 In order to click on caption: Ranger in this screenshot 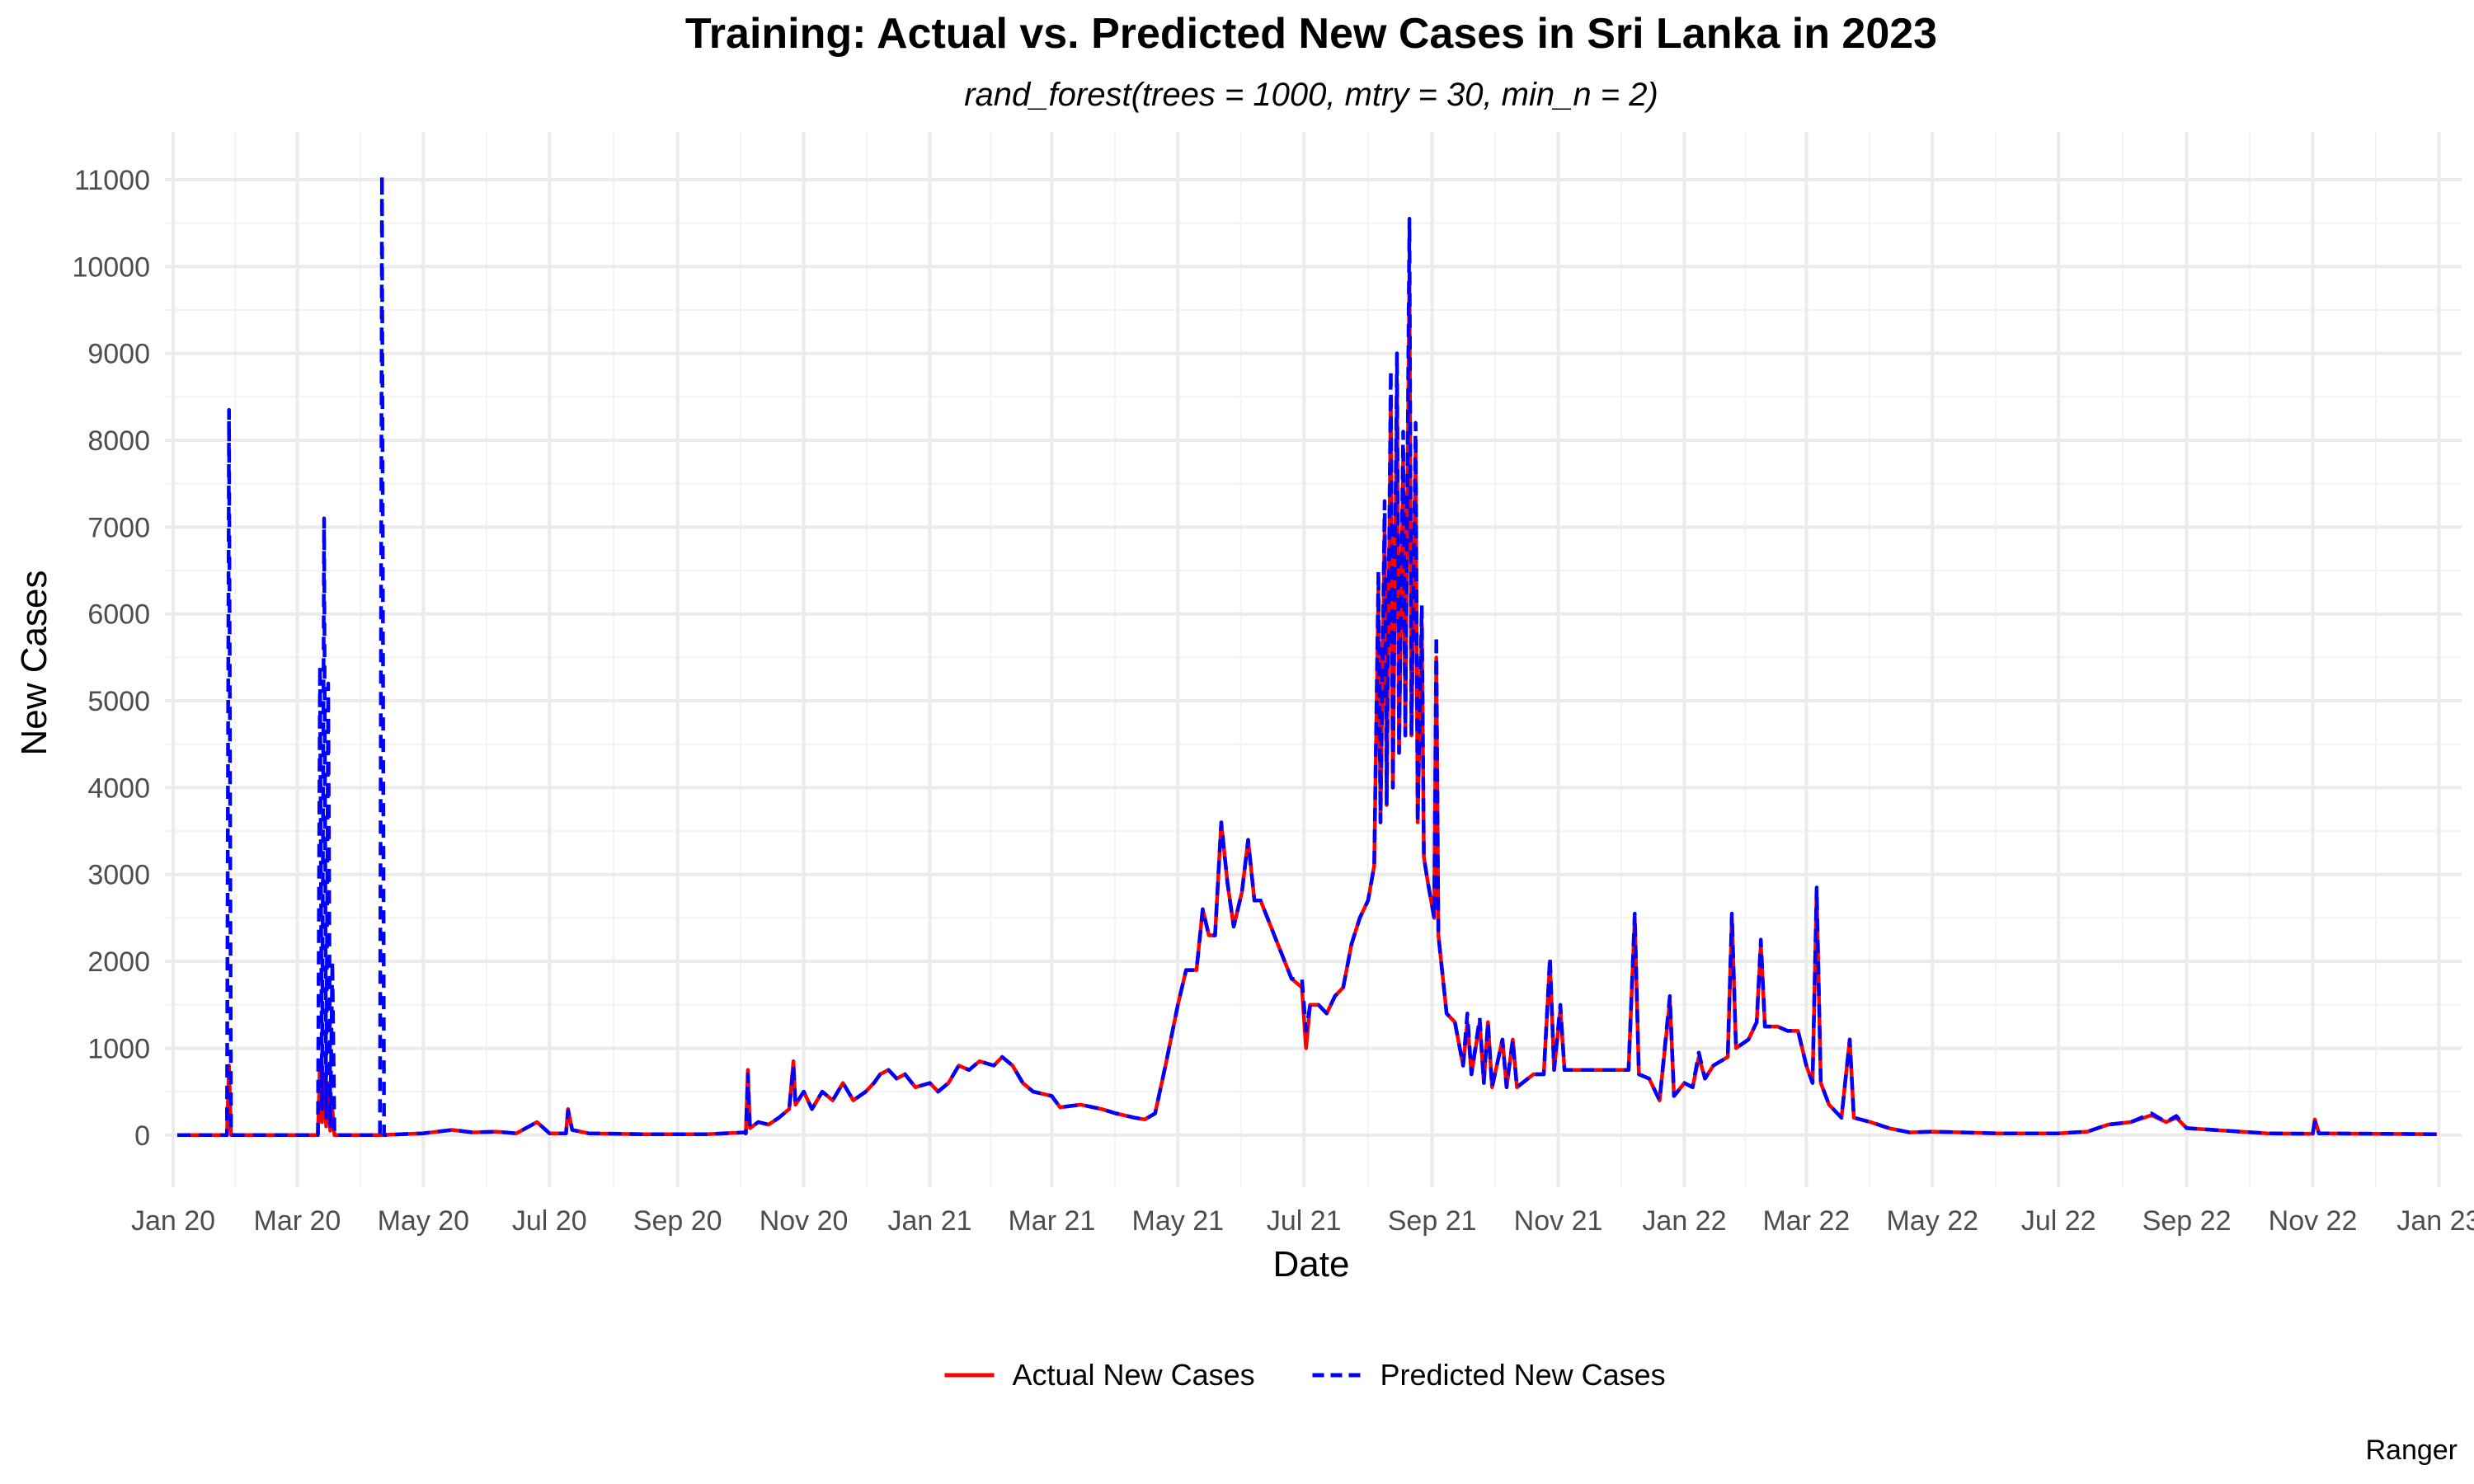, I will do `click(2411, 1450)`.